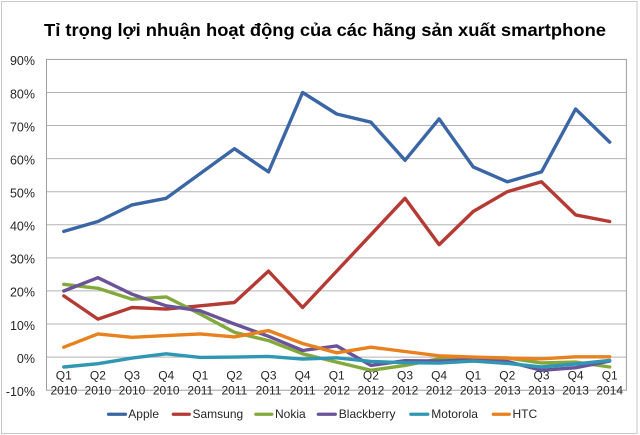 Image resolution: width=640 pixels, height=435 pixels. What do you see at coordinates (454, 414) in the screenshot?
I see `svg-text: Motorola` at bounding box center [454, 414].